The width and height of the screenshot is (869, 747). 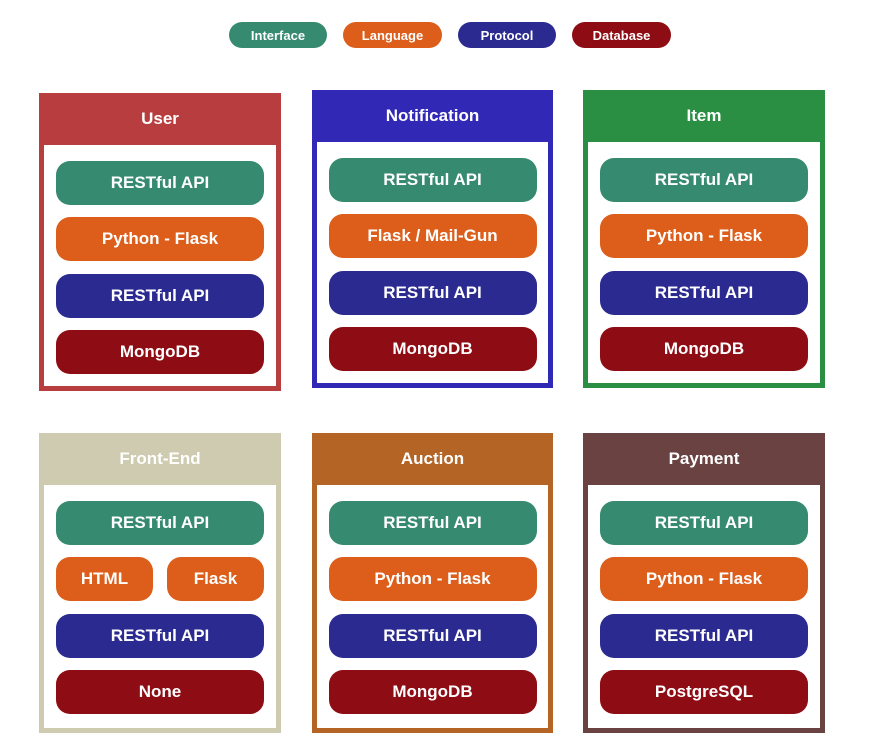 What do you see at coordinates (621, 35) in the screenshot?
I see `legend-database: Database` at bounding box center [621, 35].